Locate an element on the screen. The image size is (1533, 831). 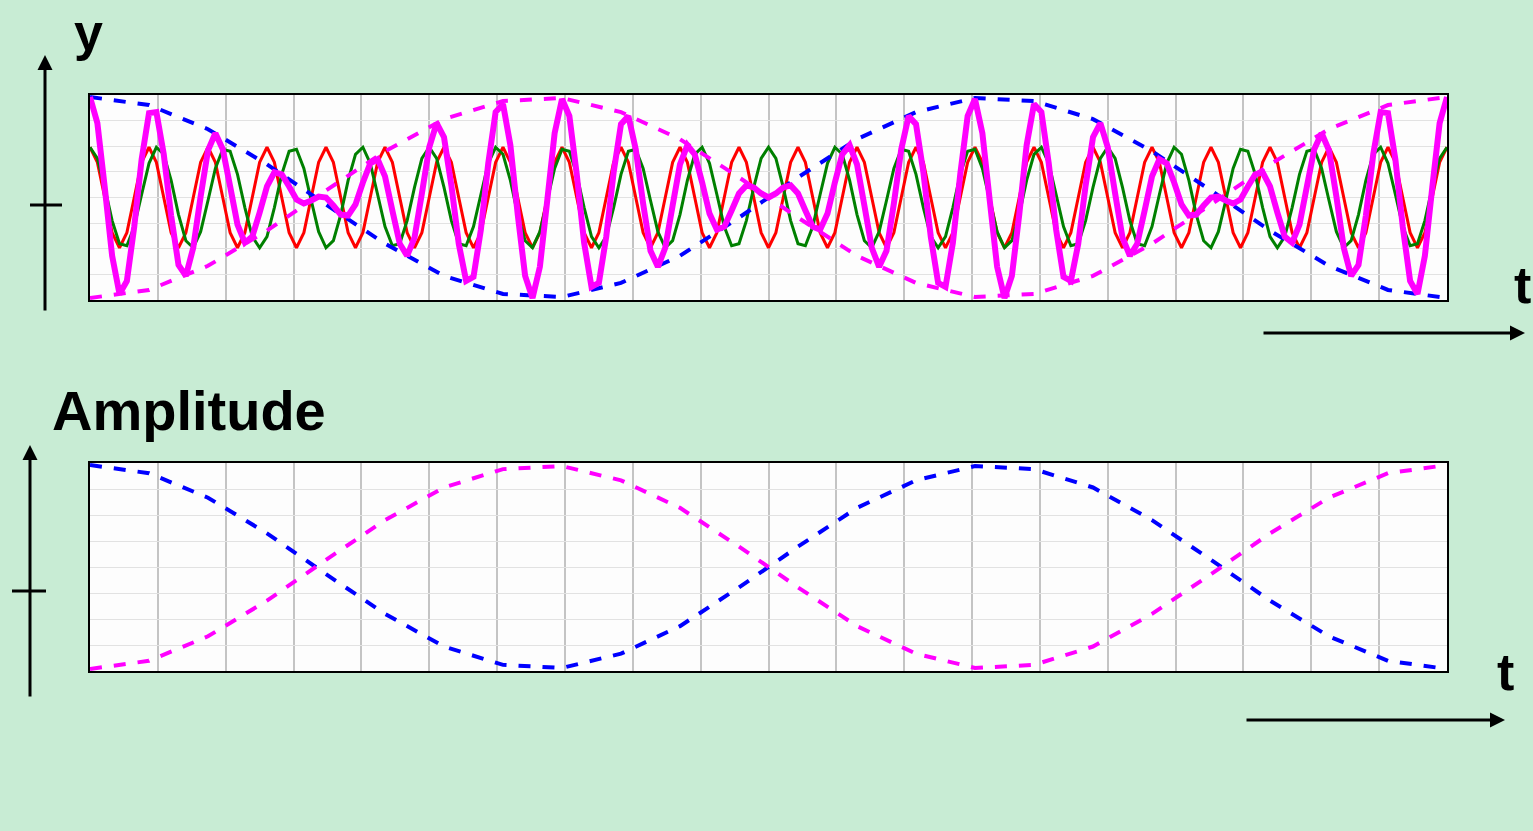
y-axis-title: y is located at coordinates (88, 32).